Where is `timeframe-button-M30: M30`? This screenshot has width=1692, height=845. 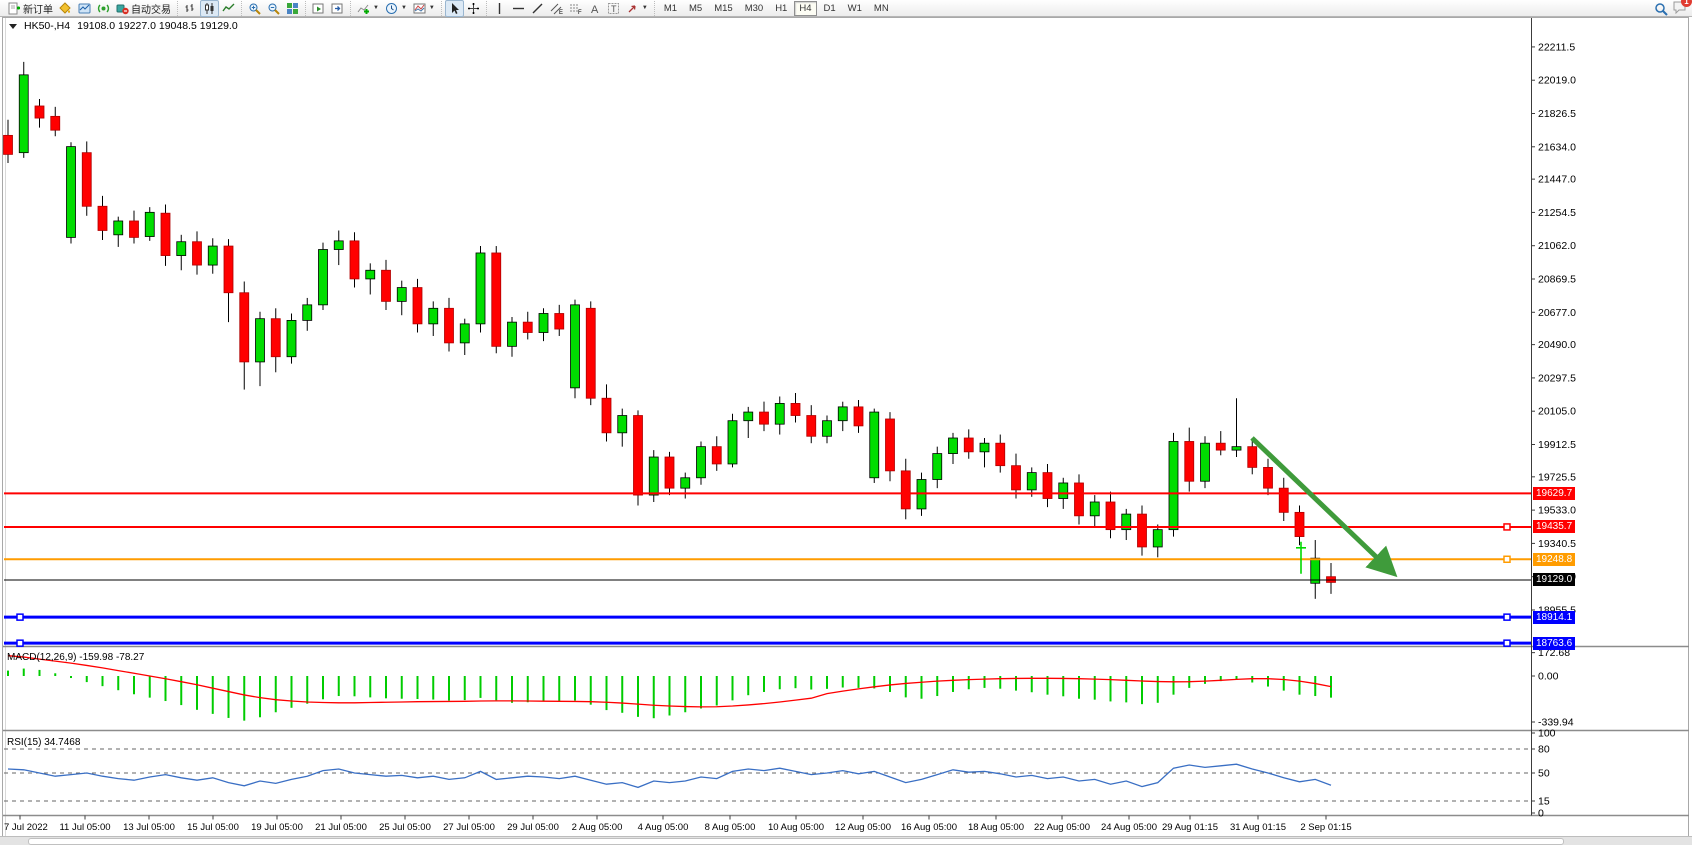 timeframe-button-M30: M30 is located at coordinates (754, 8).